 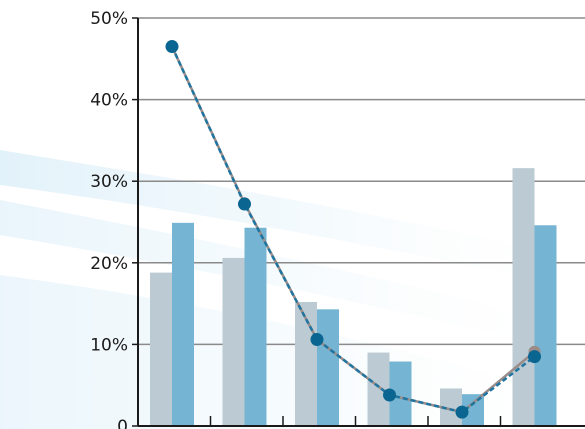 I want to click on y-tick-label: 50%, so click(x=109, y=19).